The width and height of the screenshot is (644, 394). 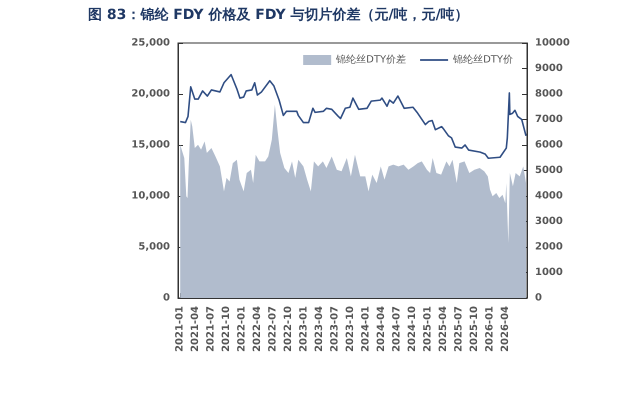 I want to click on chart-title: 图 83：锦纶 FDY 价格及 FDY 与切片价差（元/吨，元/吨）, so click(x=278, y=15).